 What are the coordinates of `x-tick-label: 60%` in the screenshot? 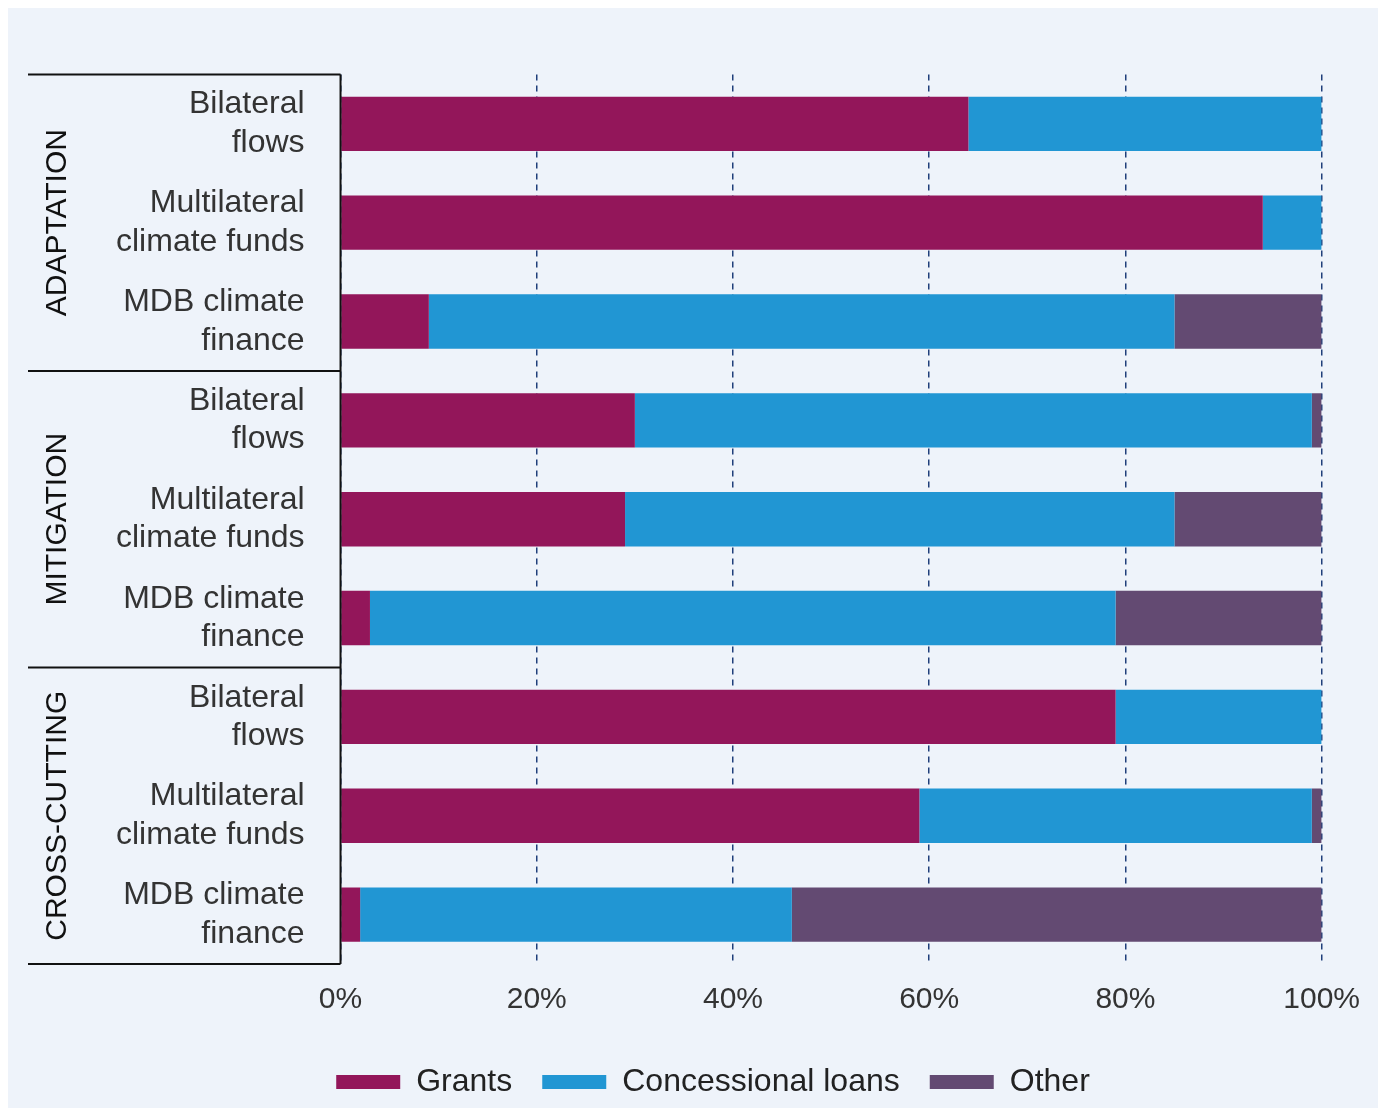 It's located at (929, 998).